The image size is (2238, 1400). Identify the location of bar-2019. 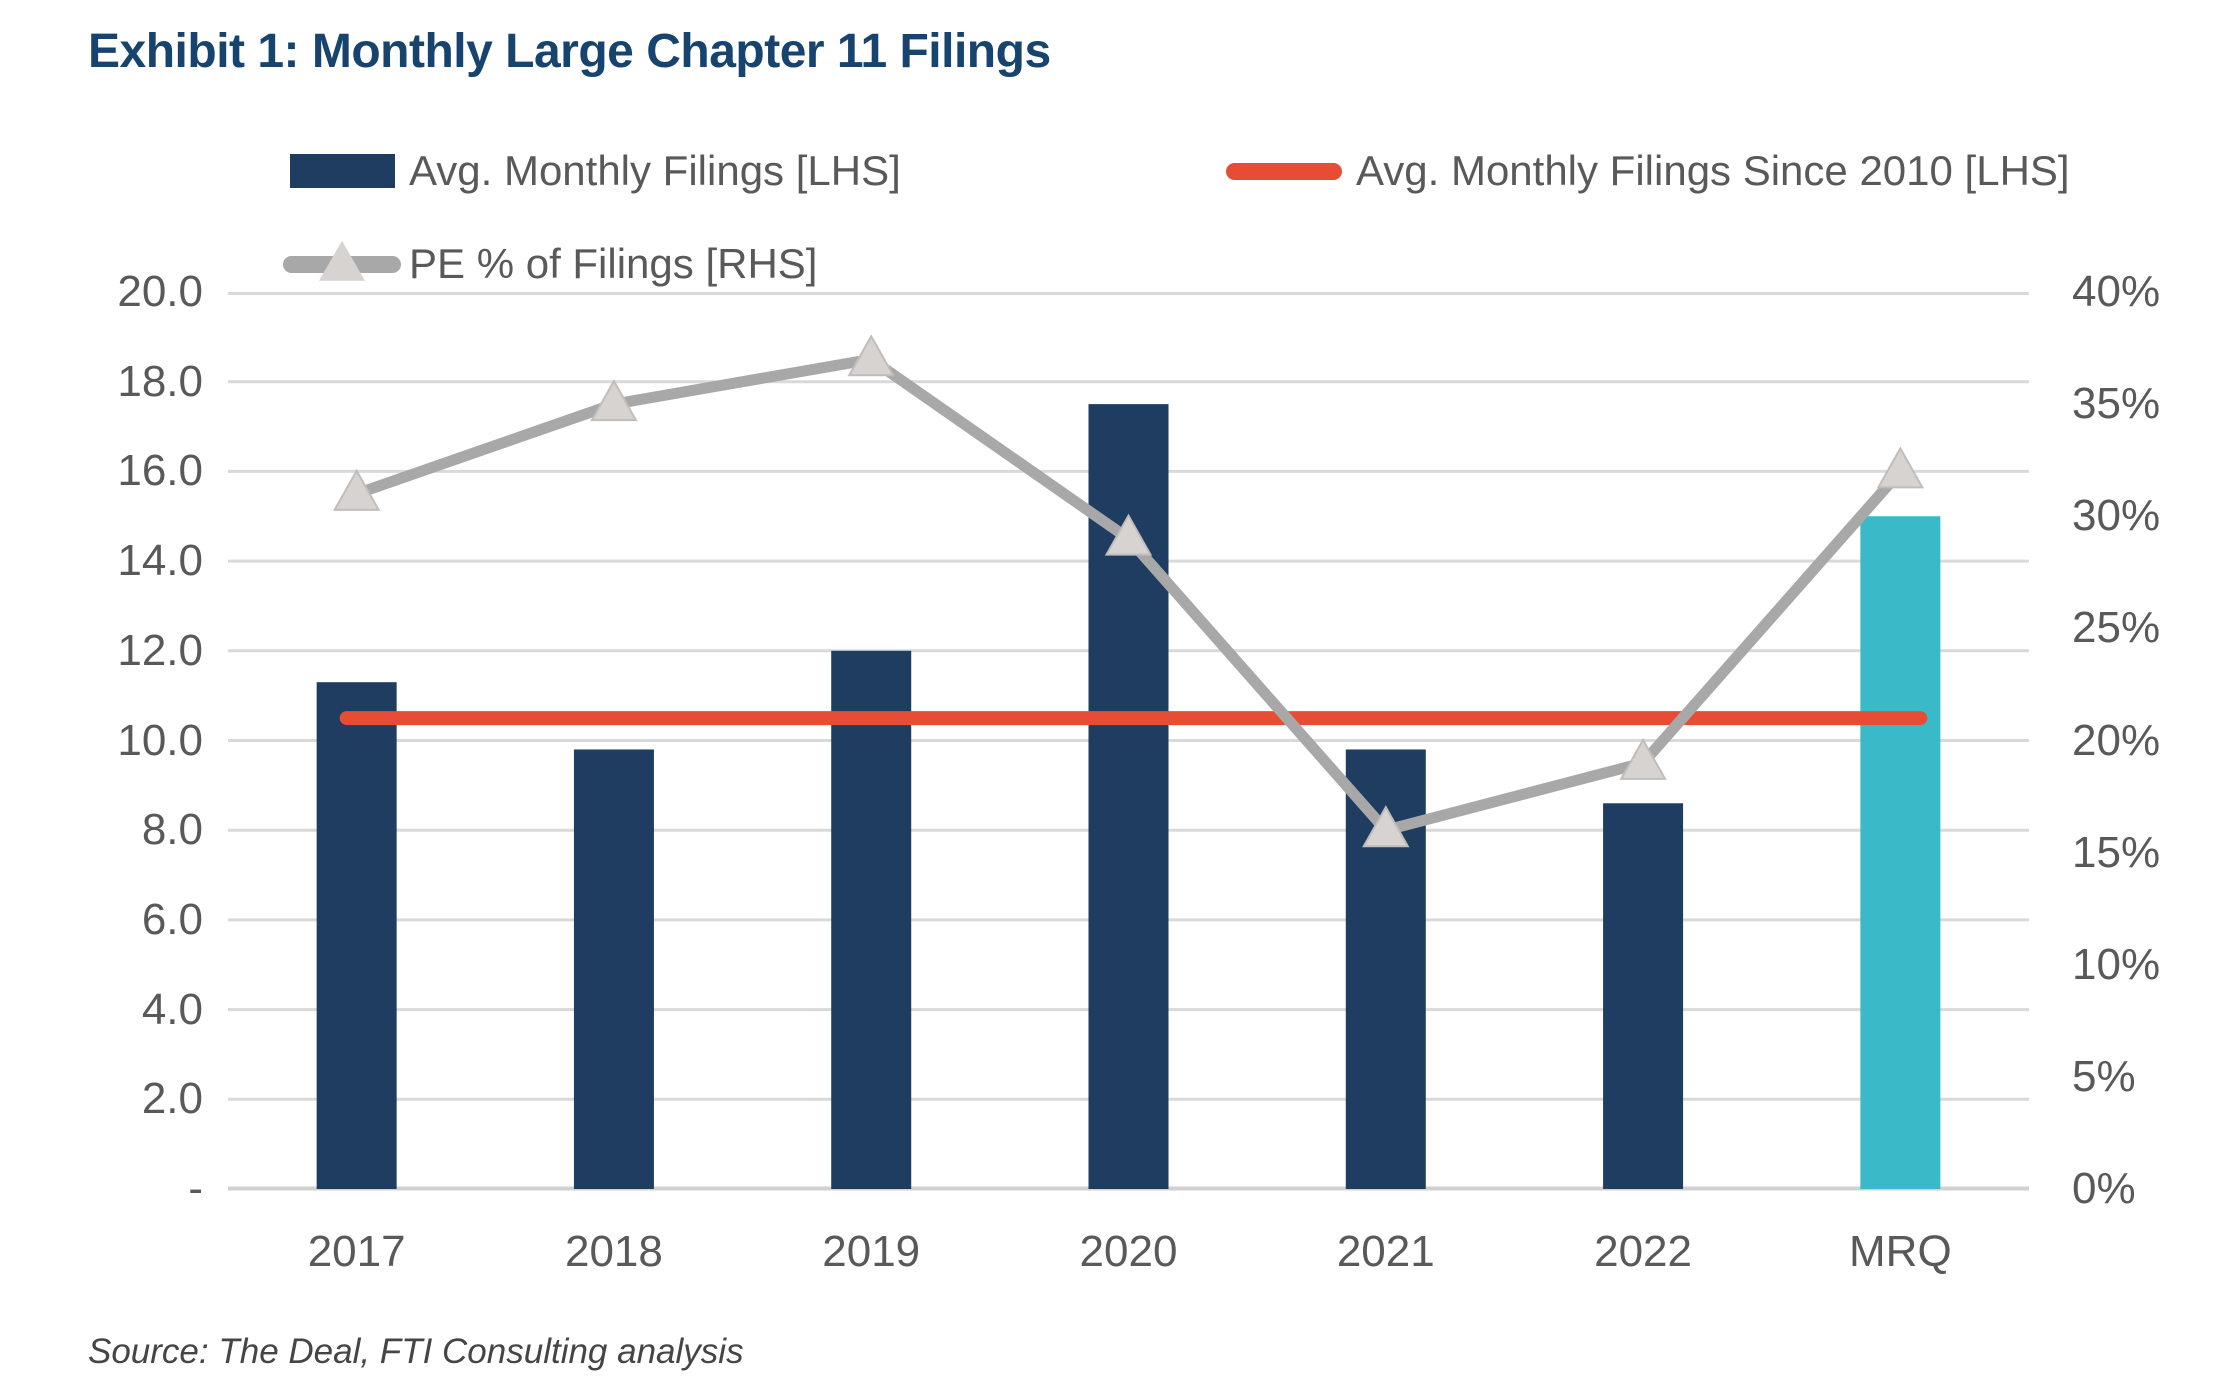
(871, 919).